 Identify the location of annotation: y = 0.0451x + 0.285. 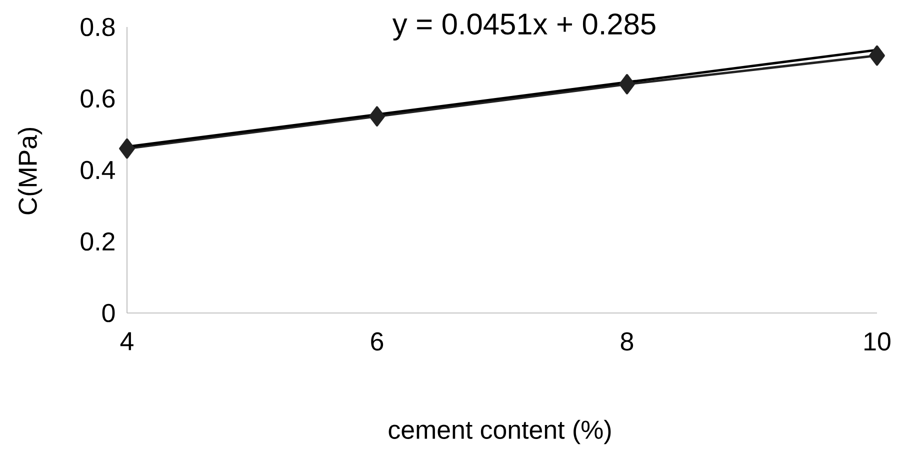
(524, 27).